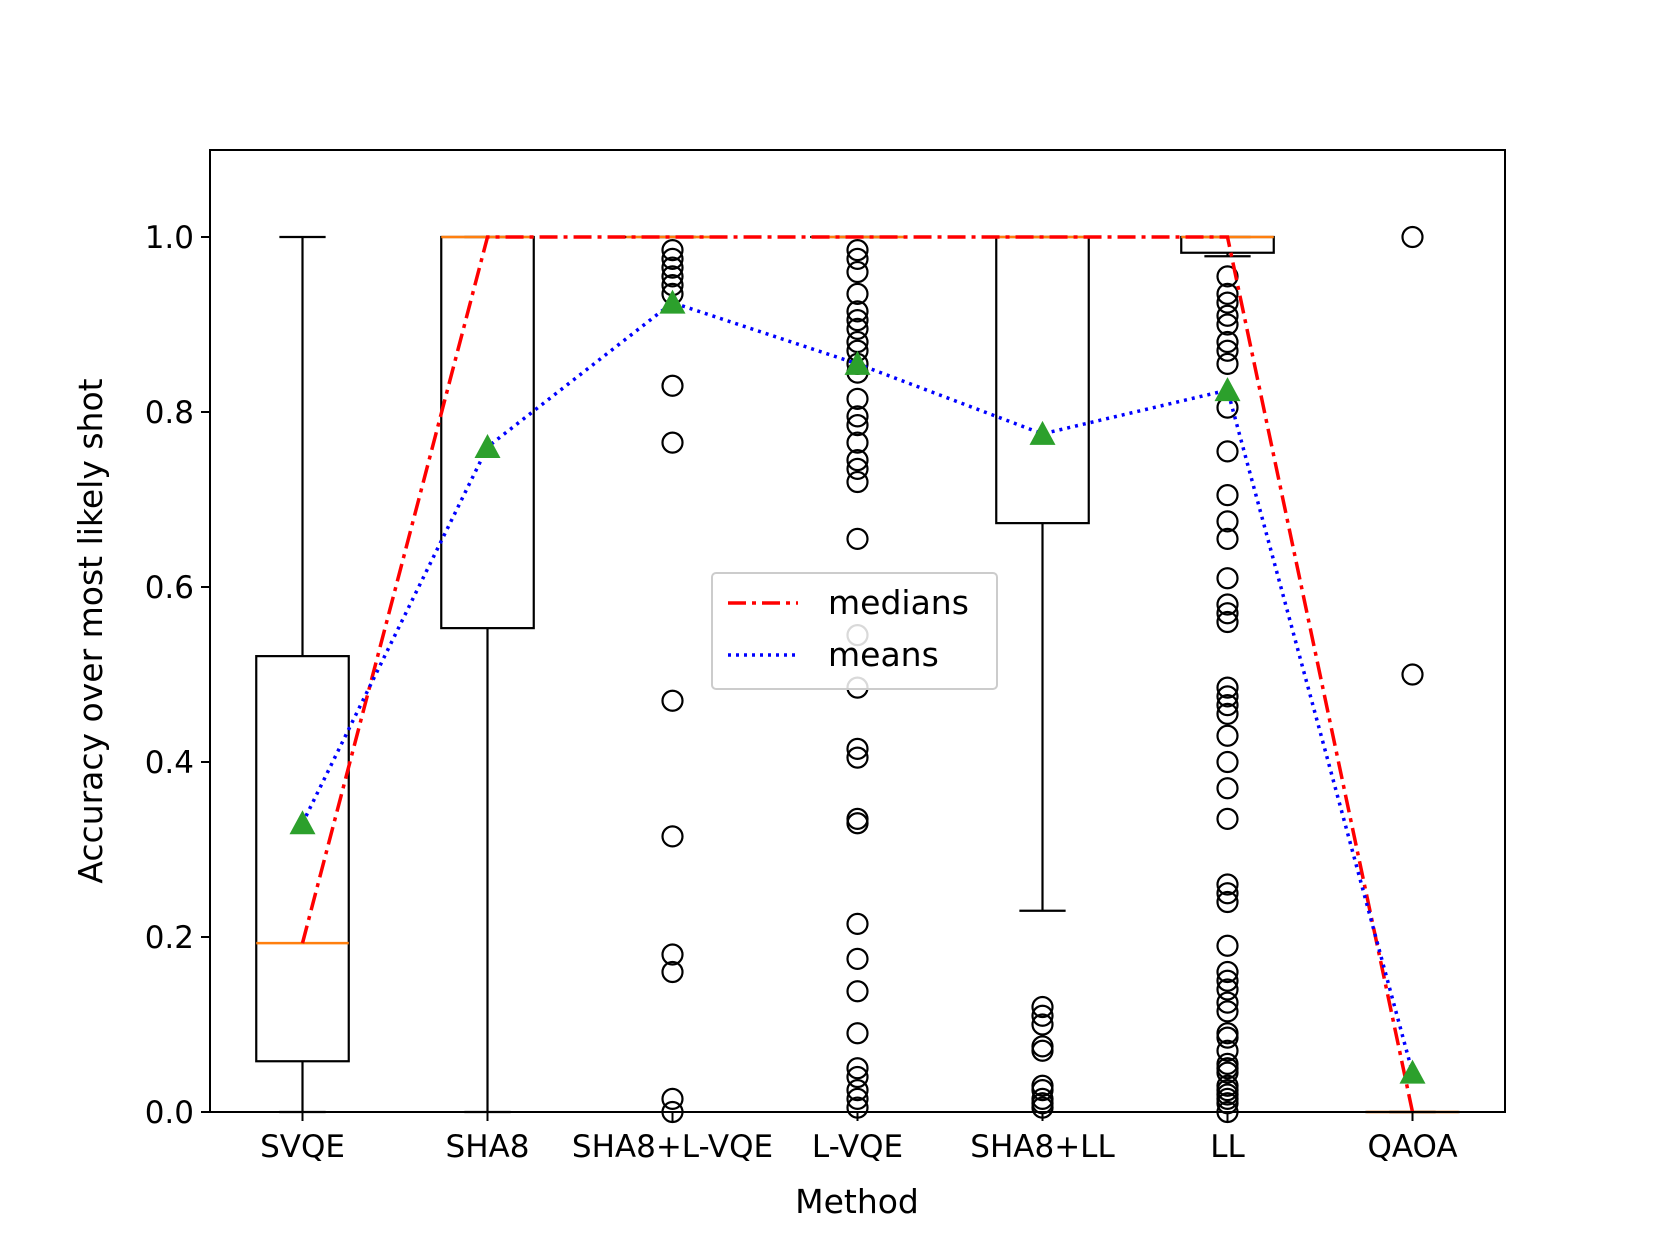 This screenshot has height=1245, width=1660. I want to click on box-SVQE, so click(302, 674).